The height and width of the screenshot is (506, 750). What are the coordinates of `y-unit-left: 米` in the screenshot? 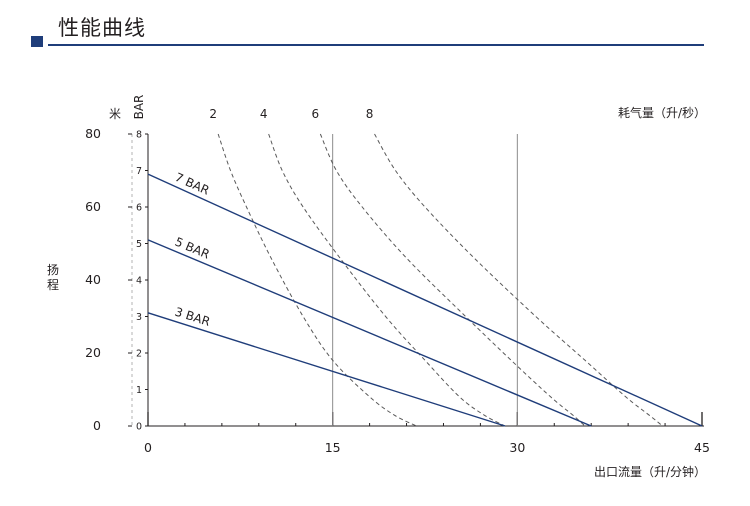 It's located at (115, 114).